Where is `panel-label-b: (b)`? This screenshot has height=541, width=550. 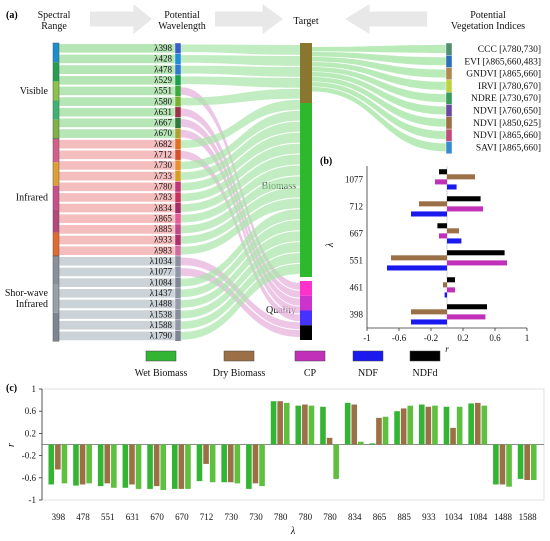 panel-label-b: (b) is located at coordinates (326, 161).